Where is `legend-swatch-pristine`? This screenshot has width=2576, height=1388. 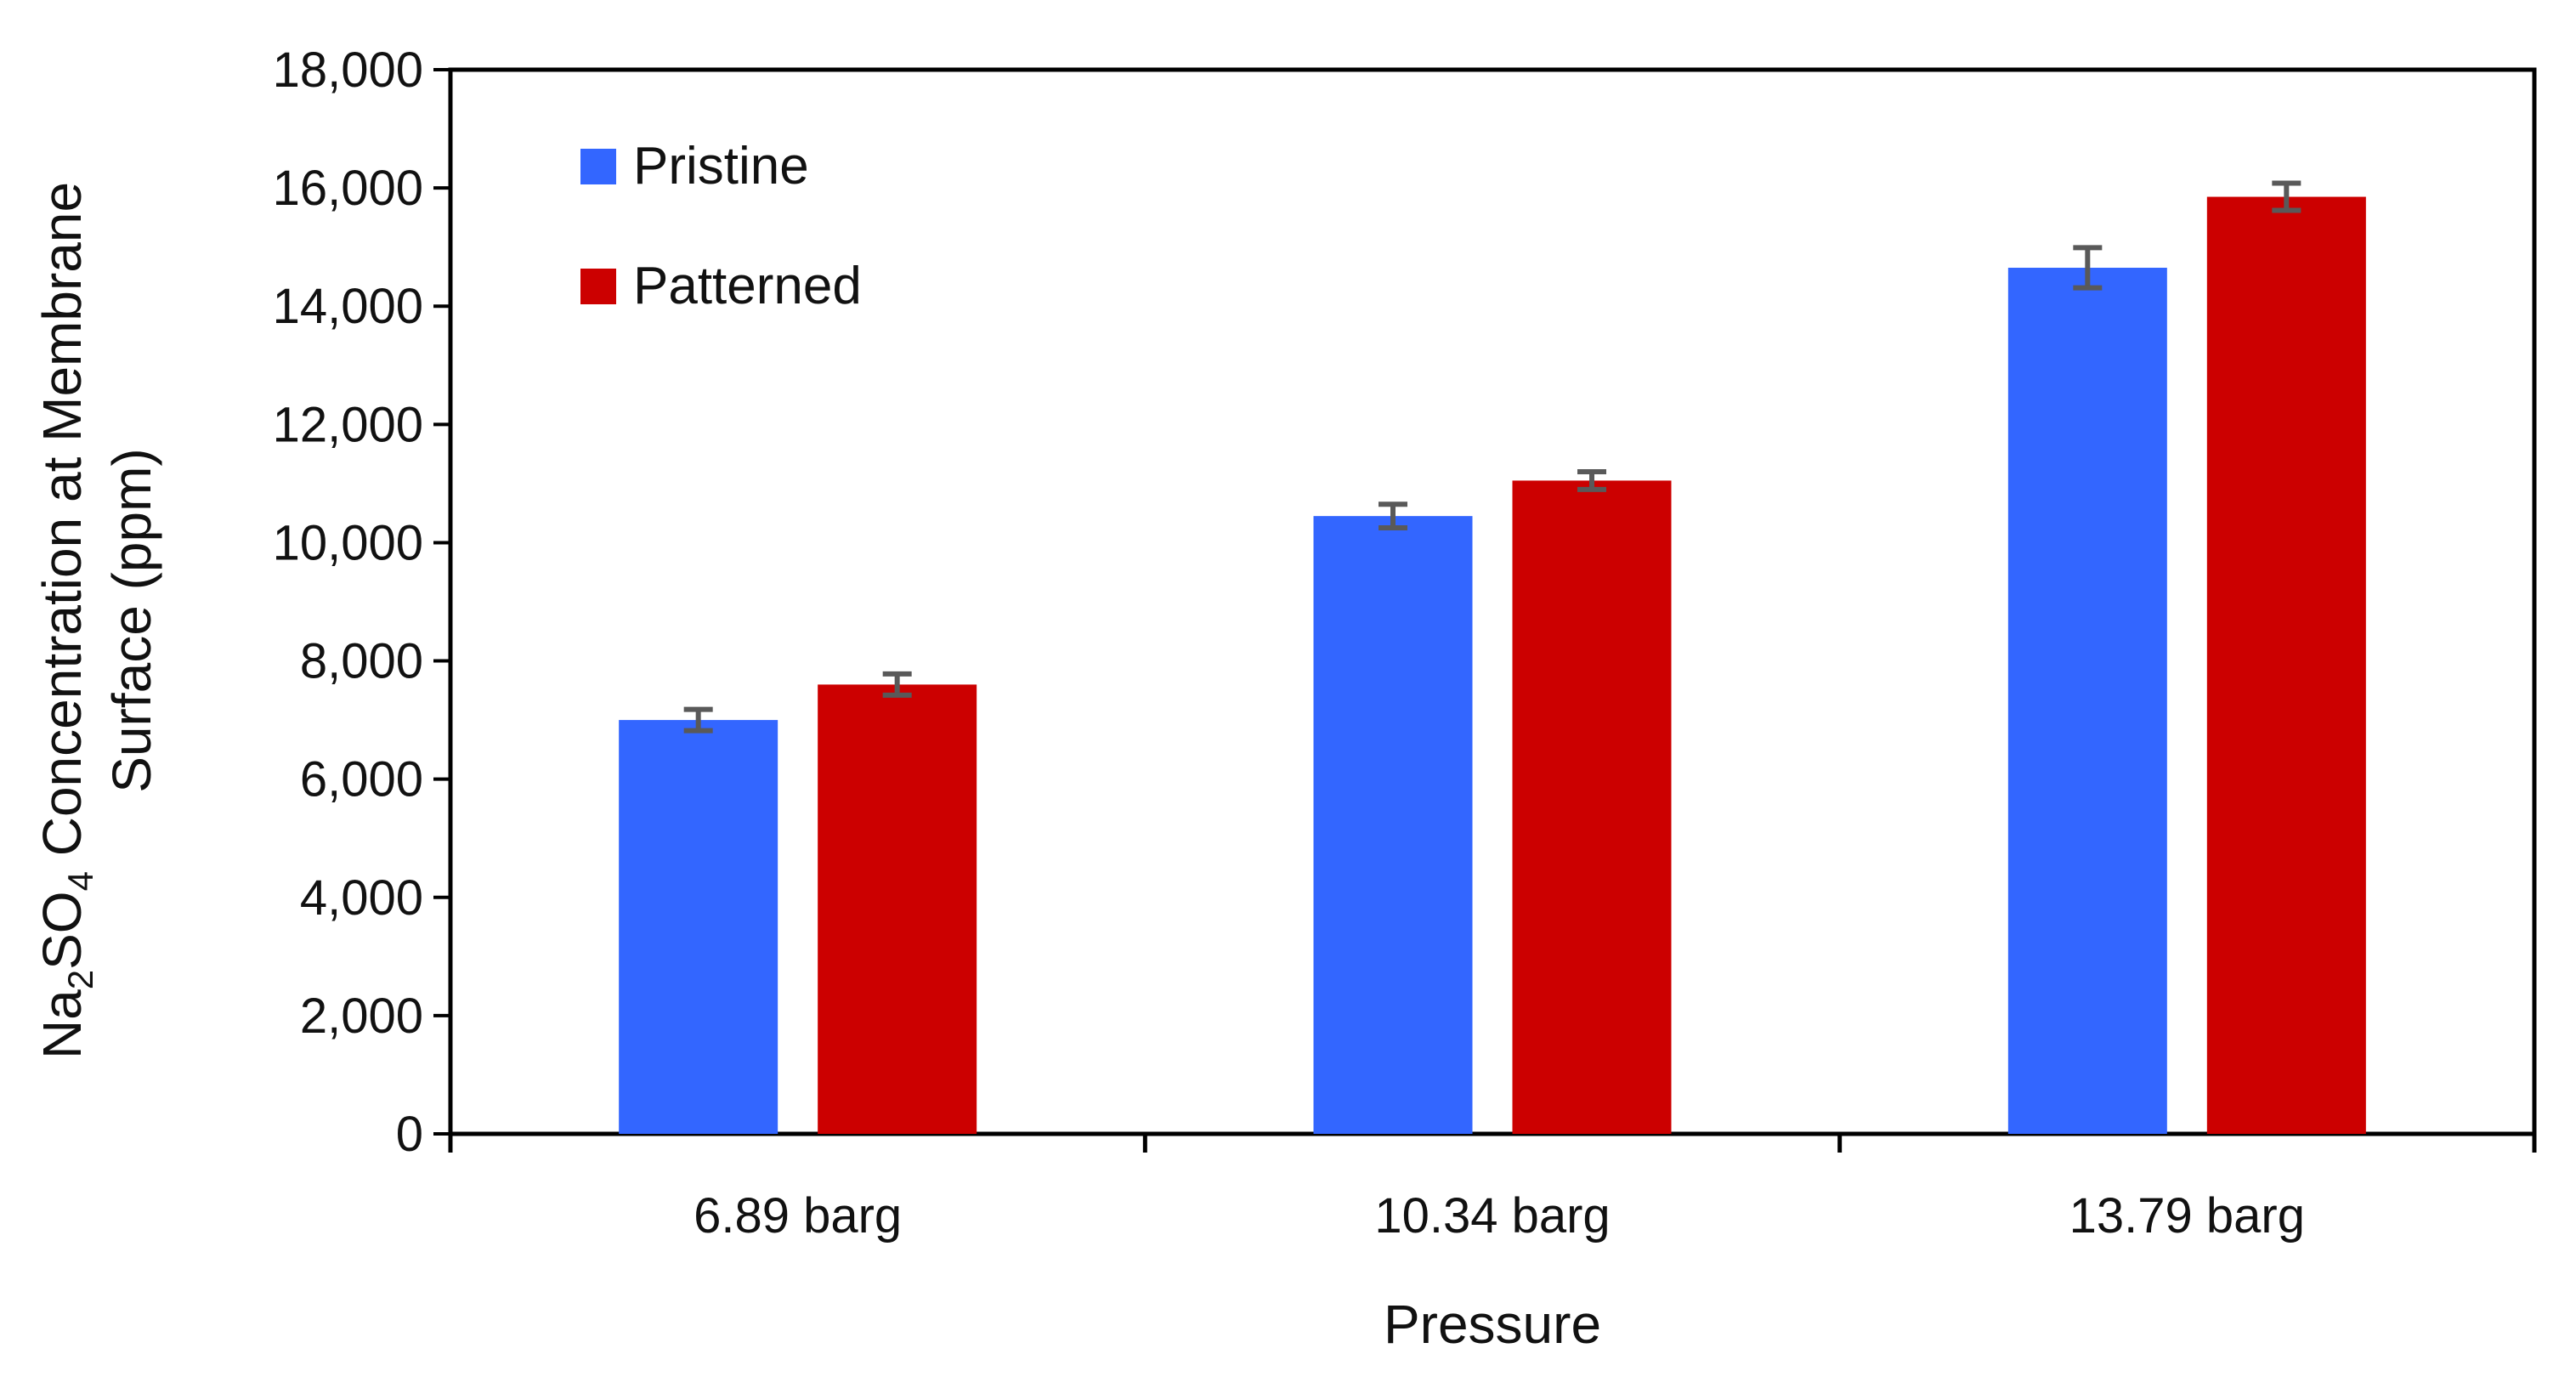
legend-swatch-pristine is located at coordinates (598, 166).